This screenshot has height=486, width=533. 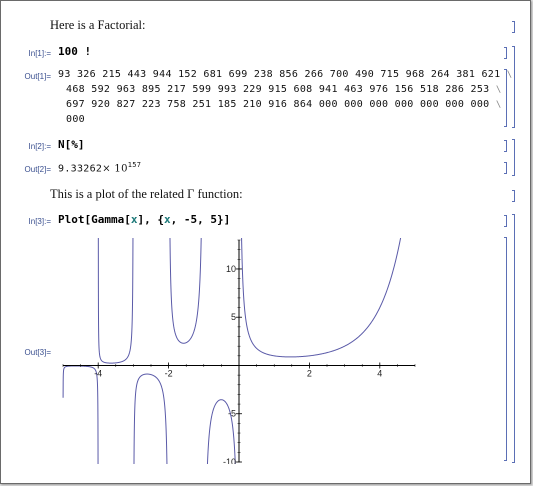 What do you see at coordinates (71, 144) in the screenshot?
I see `input-cell-2: N[%]` at bounding box center [71, 144].